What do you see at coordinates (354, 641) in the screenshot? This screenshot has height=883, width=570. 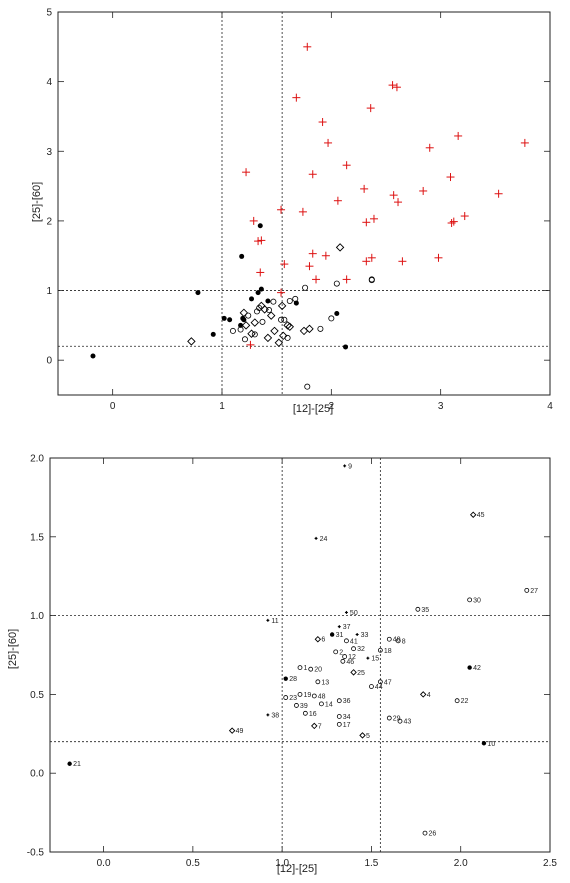 I see `bottom-point-label-41: 41` at bounding box center [354, 641].